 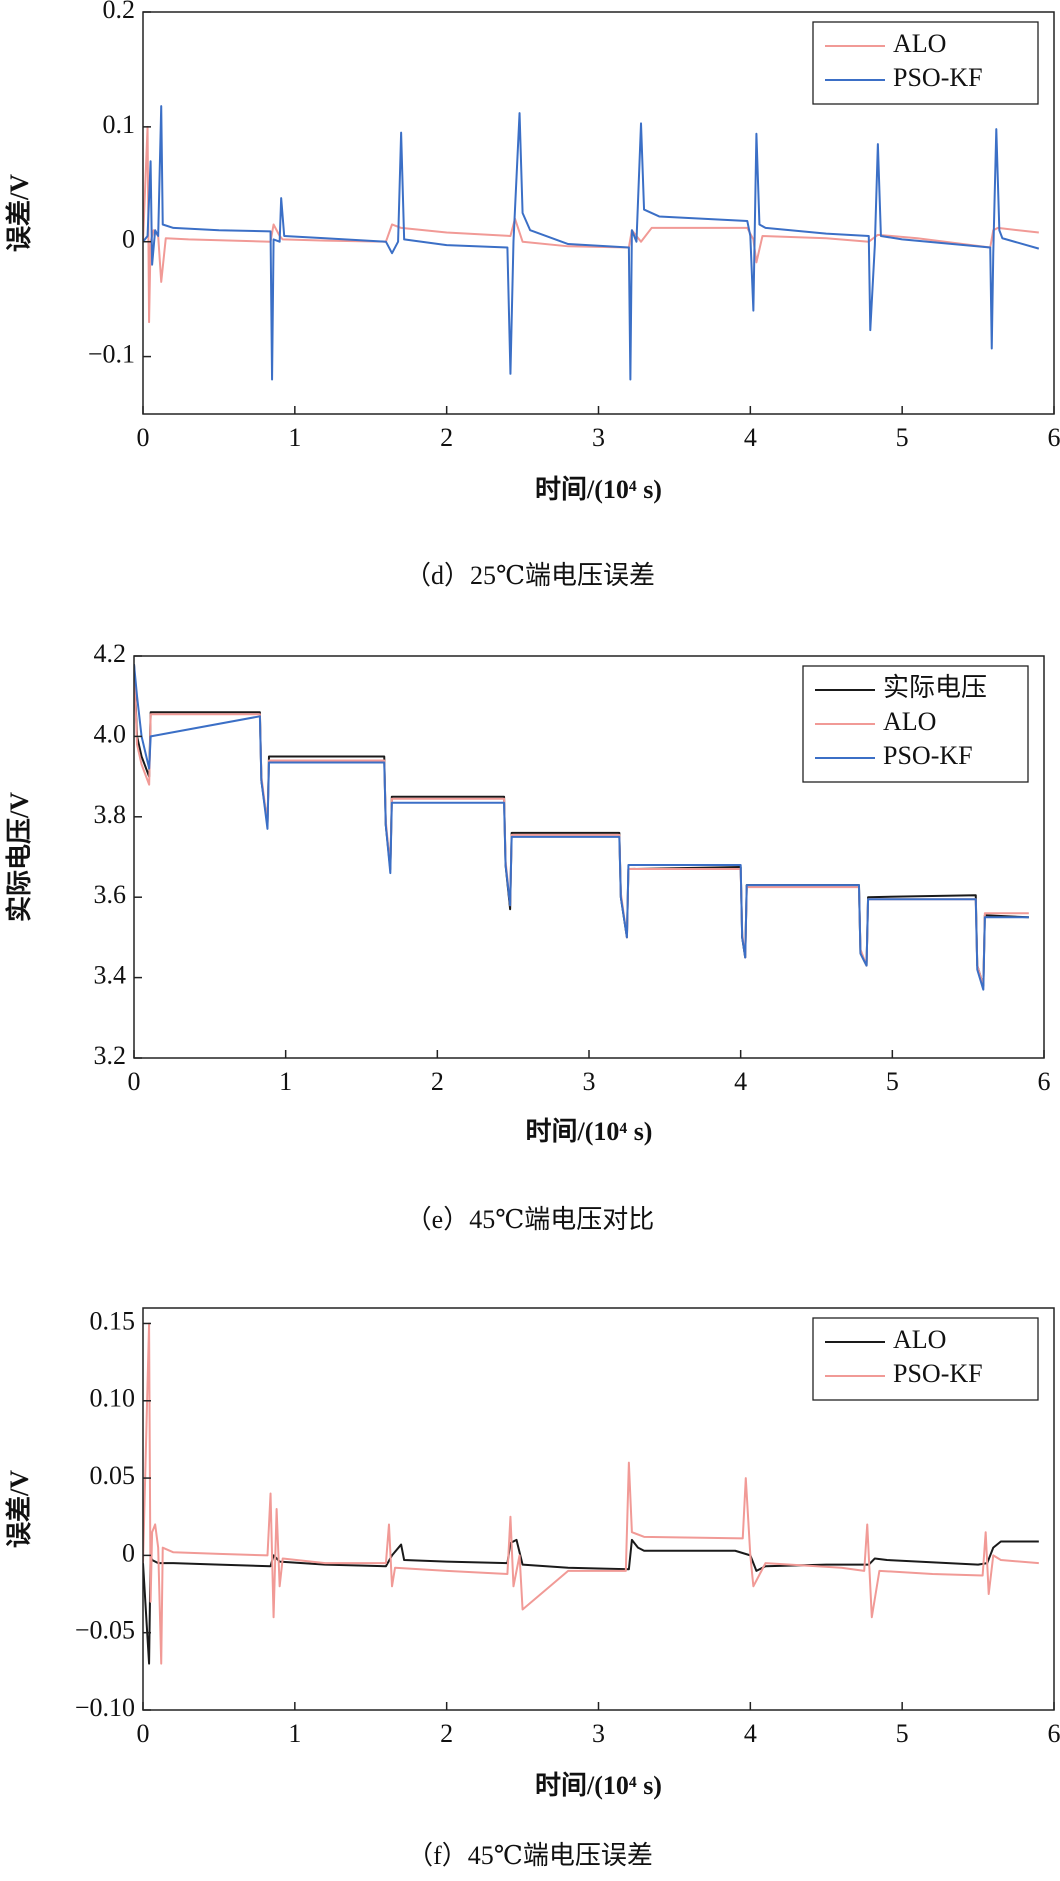 I want to click on y-tick-label: 4.0, so click(x=110, y=733).